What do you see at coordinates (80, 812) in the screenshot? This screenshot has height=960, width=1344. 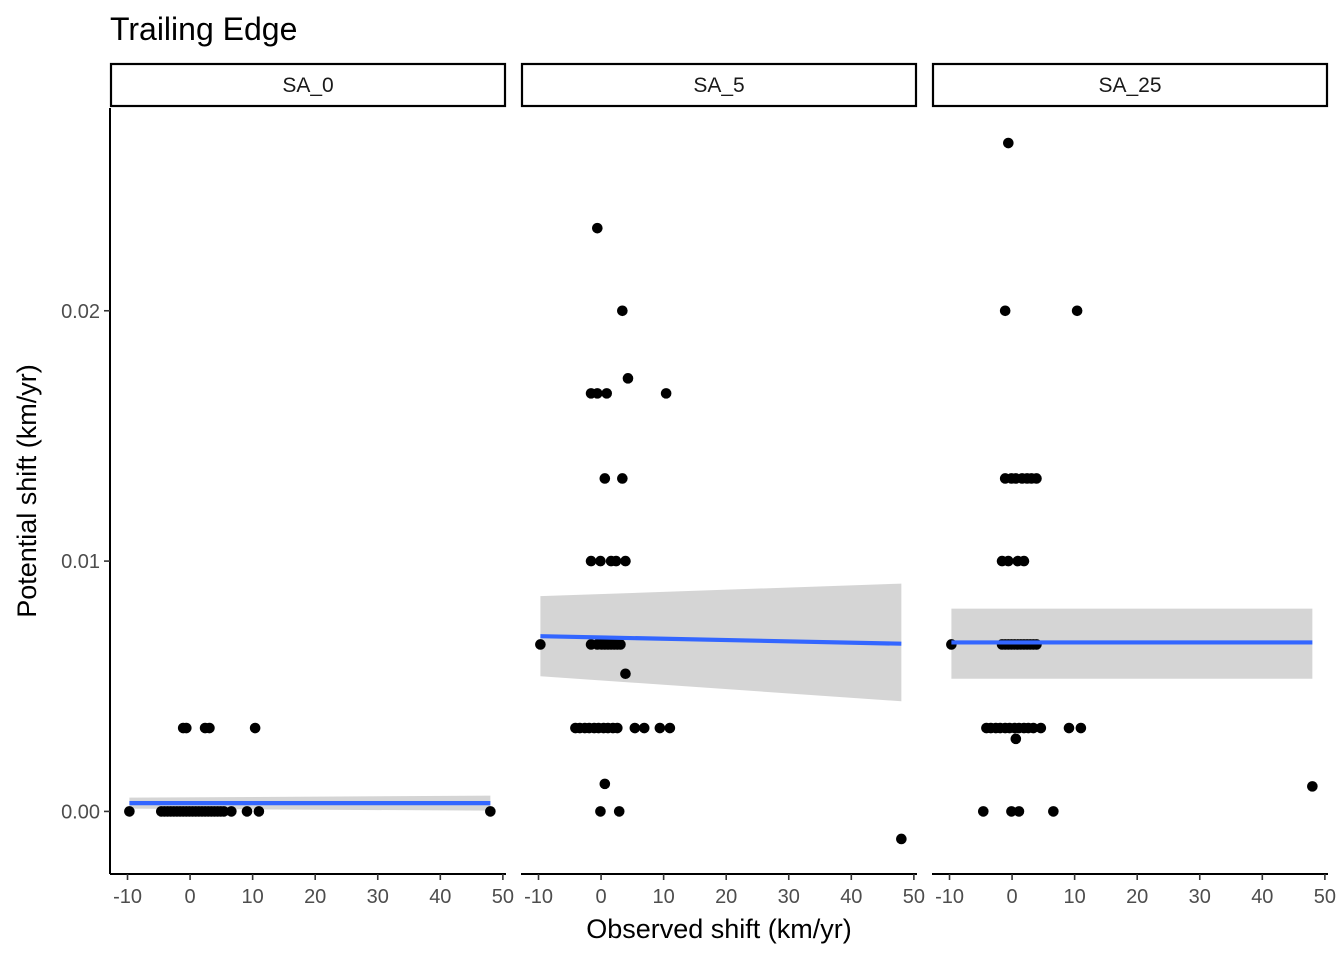 I see `y-tick-label: 0.00` at bounding box center [80, 812].